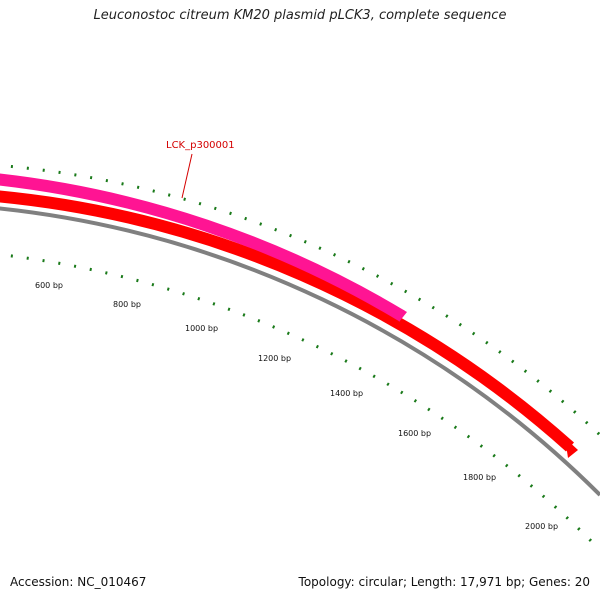 This screenshot has width=600, height=600. I want to click on scale-label: 800 bp, so click(127, 304).